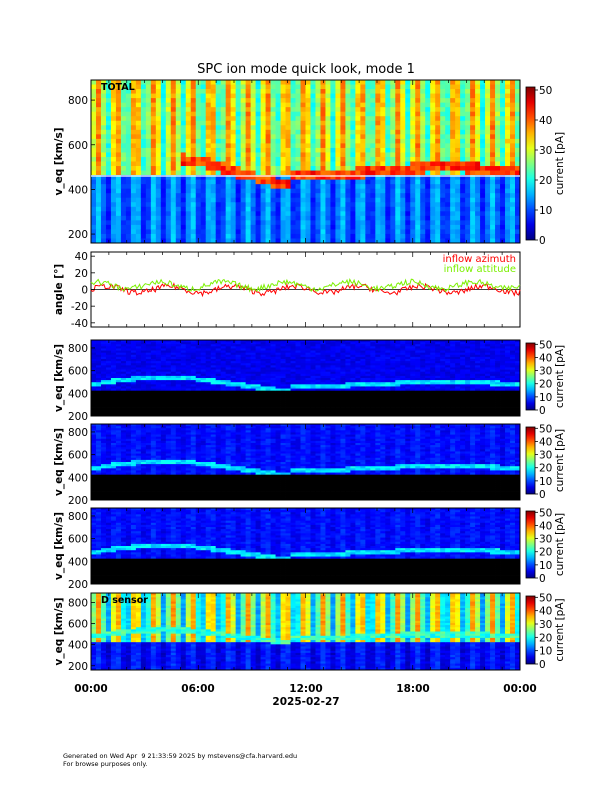  I want to click on x-axis-labels: 00:00 06:00 12:00 18:00 00:00 2025-02-27, so click(305, 695).